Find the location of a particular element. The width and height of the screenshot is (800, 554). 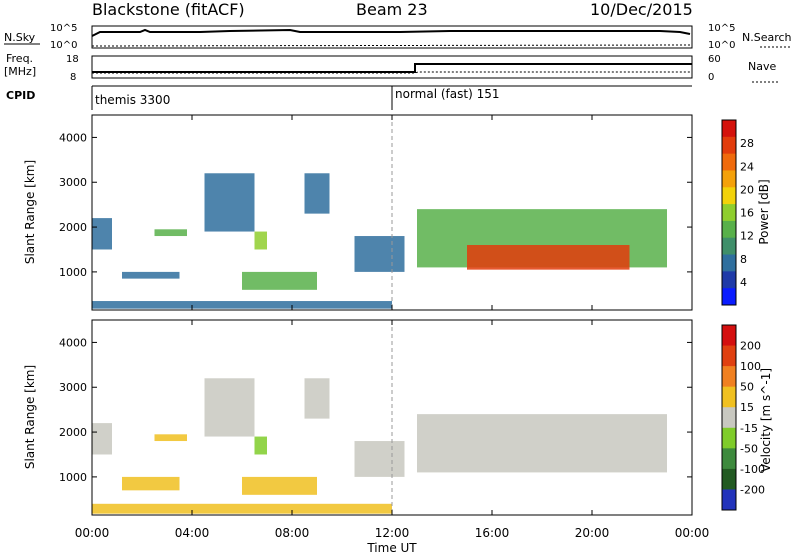

velocity-ylabel: Slant Range [km] is located at coordinates (30, 417).